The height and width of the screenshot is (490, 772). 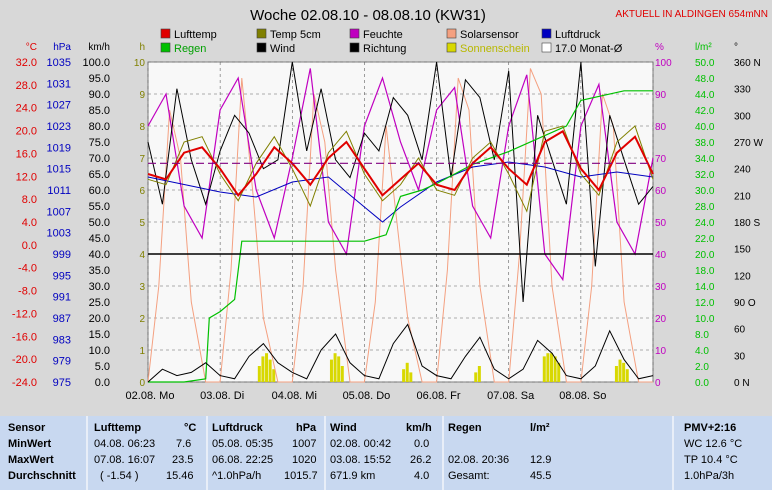 I want to click on x-tick-label: 04.08. Mi, so click(x=294, y=396).